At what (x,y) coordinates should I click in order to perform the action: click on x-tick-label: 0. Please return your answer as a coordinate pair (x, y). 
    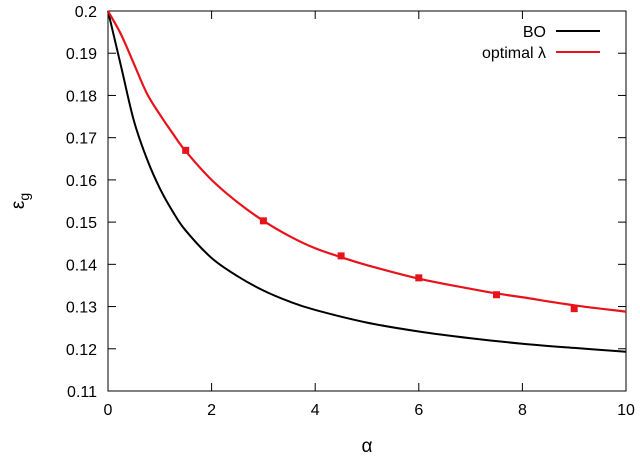
    Looking at the image, I should click on (108, 410).